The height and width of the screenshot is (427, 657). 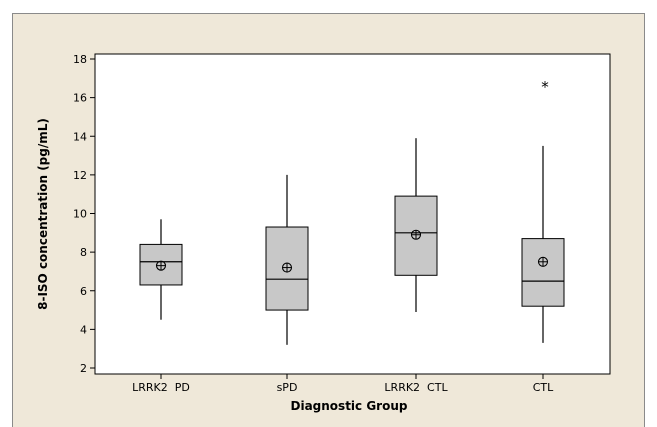 I want to click on y-tick-label: 12, so click(x=80, y=175).